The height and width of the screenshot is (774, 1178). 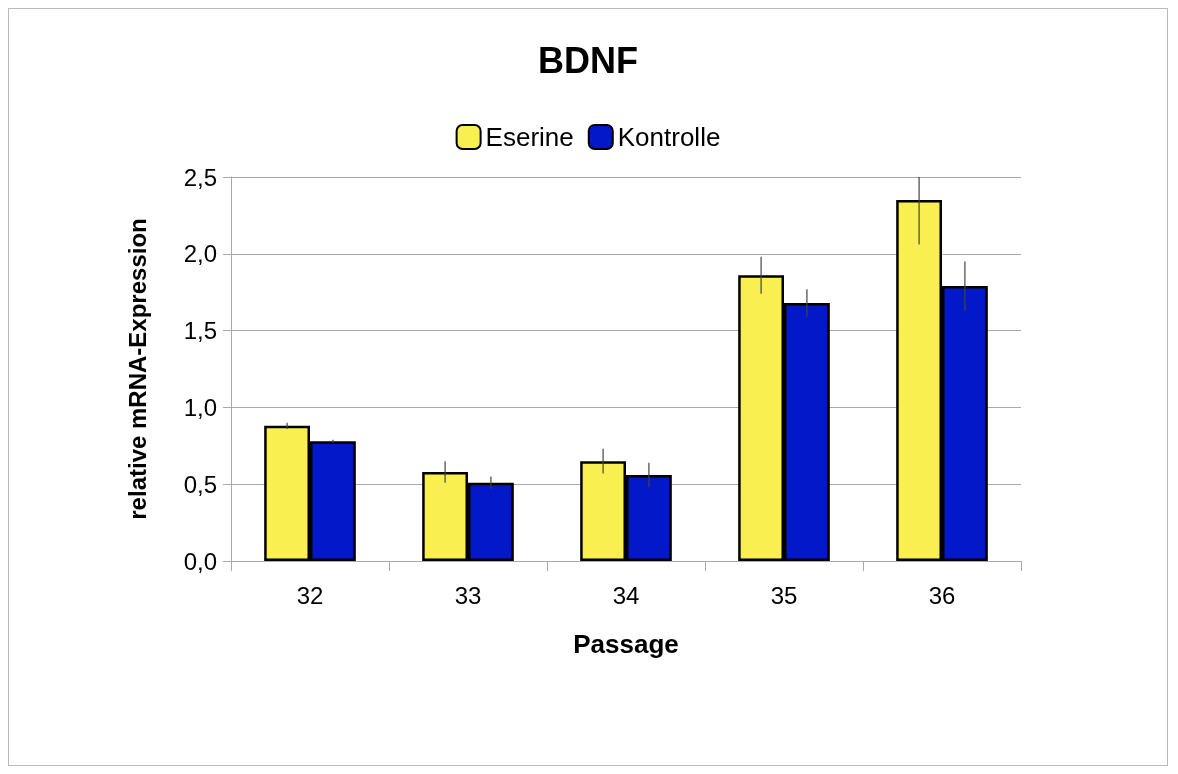 What do you see at coordinates (669, 137) in the screenshot?
I see `legend-label: Kontrolle` at bounding box center [669, 137].